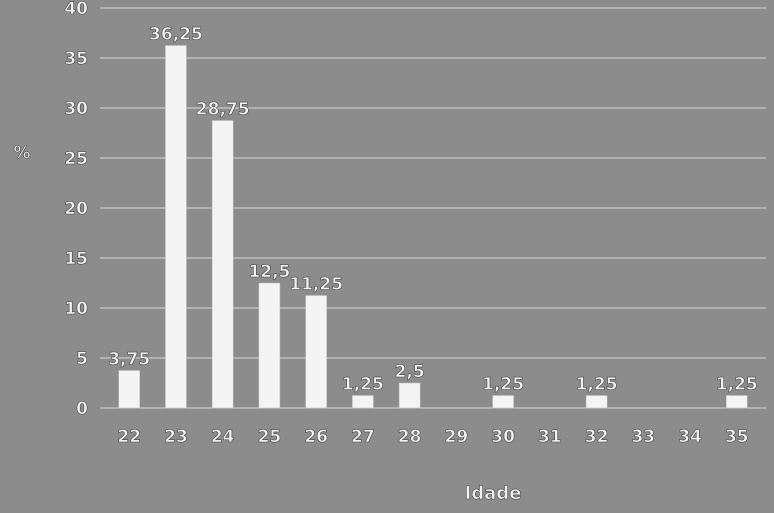 This screenshot has height=513, width=774. What do you see at coordinates (222, 437) in the screenshot?
I see `x-tick-label: 24` at bounding box center [222, 437].